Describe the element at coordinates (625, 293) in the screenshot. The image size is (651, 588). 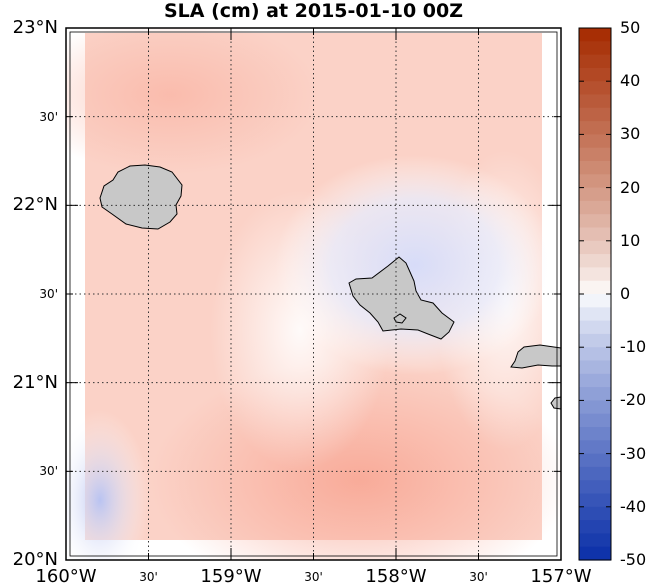
I see `colorbar-tick-label: 0` at that location.